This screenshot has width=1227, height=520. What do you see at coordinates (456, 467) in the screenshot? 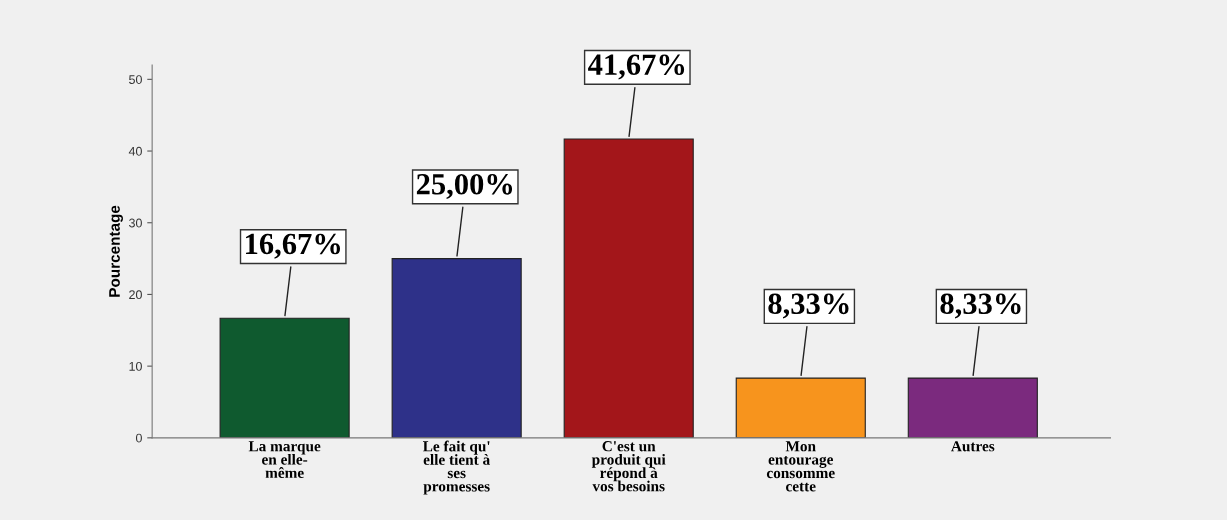
I see `x-tick-label: Le fait qu' elle tient à ses promesses` at bounding box center [456, 467].